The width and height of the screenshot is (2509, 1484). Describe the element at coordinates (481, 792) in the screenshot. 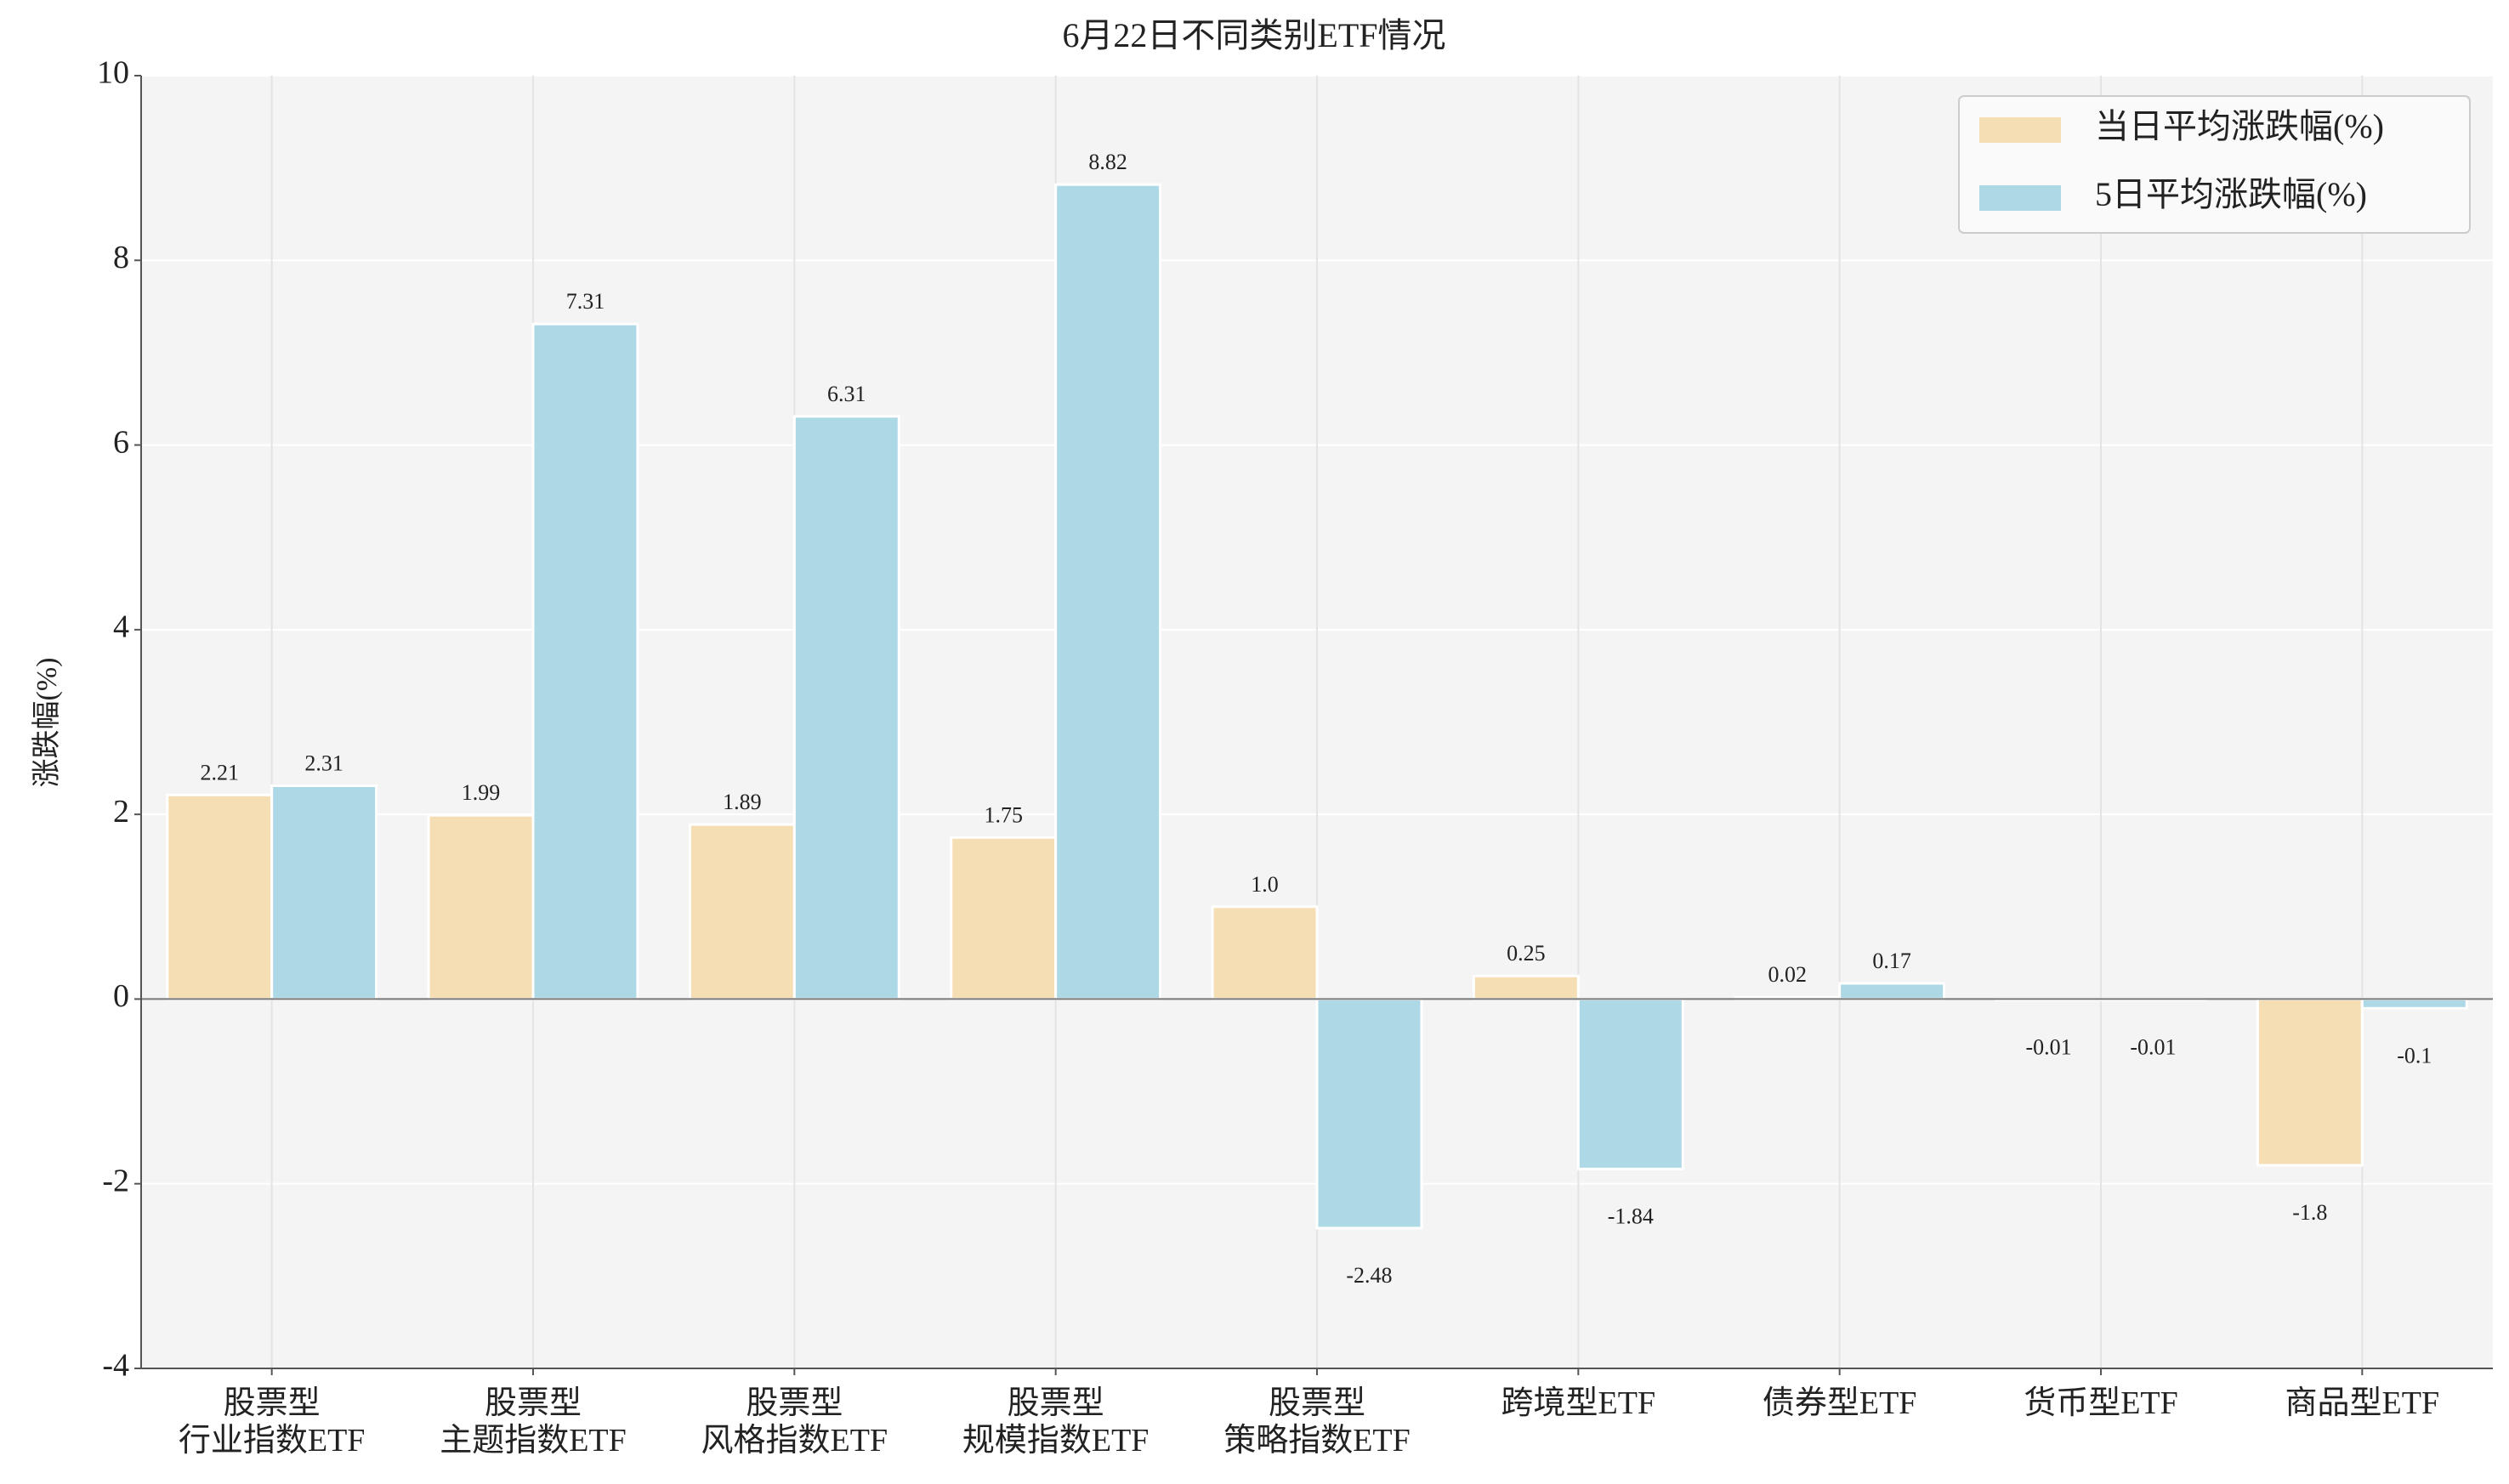

I see `value-label: 1.99` at that location.